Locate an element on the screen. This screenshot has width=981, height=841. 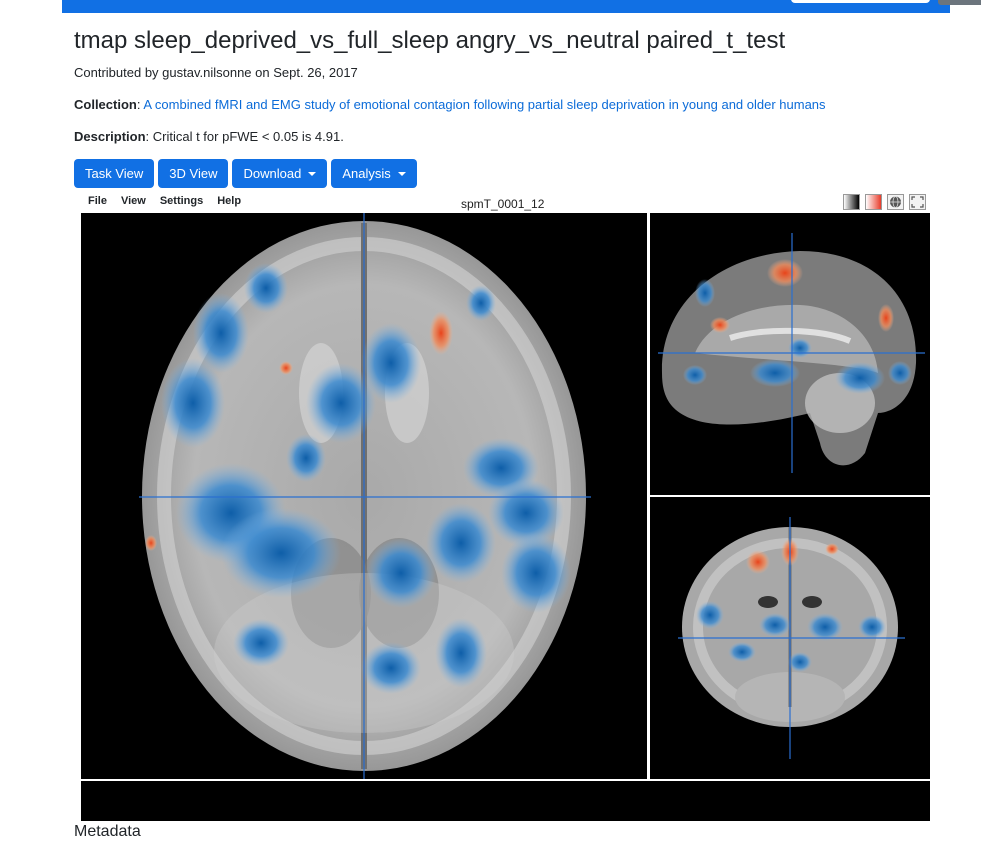
task-view-button: Task View is located at coordinates (114, 173).